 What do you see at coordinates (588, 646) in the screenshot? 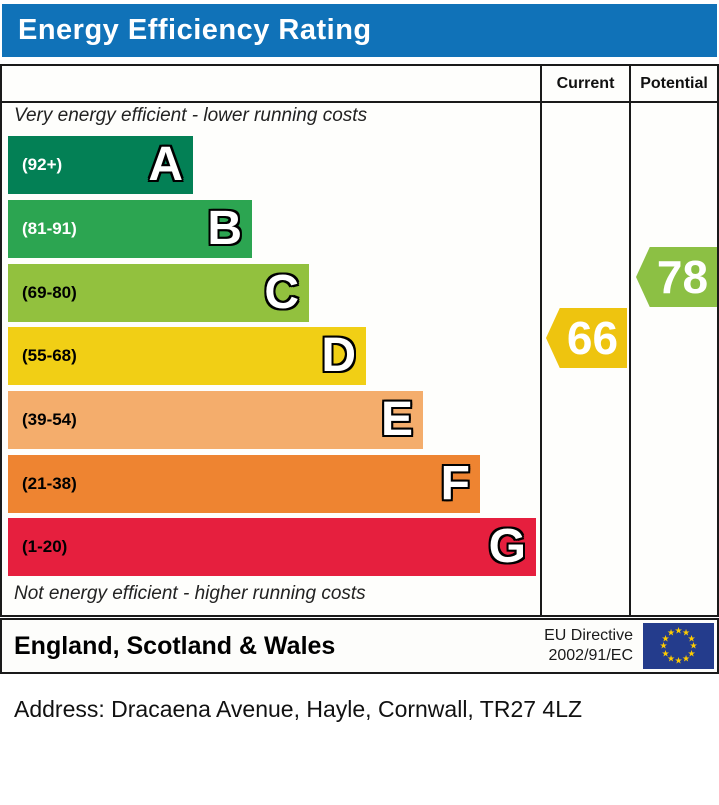
I see `eu-directive-label: EU Directive 2002/91/EC` at bounding box center [588, 646].